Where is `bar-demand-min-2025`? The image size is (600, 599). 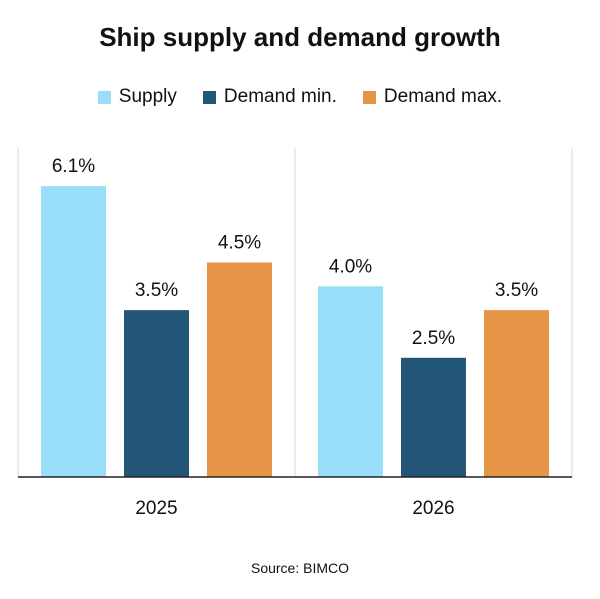 bar-demand-min-2025 is located at coordinates (156, 393).